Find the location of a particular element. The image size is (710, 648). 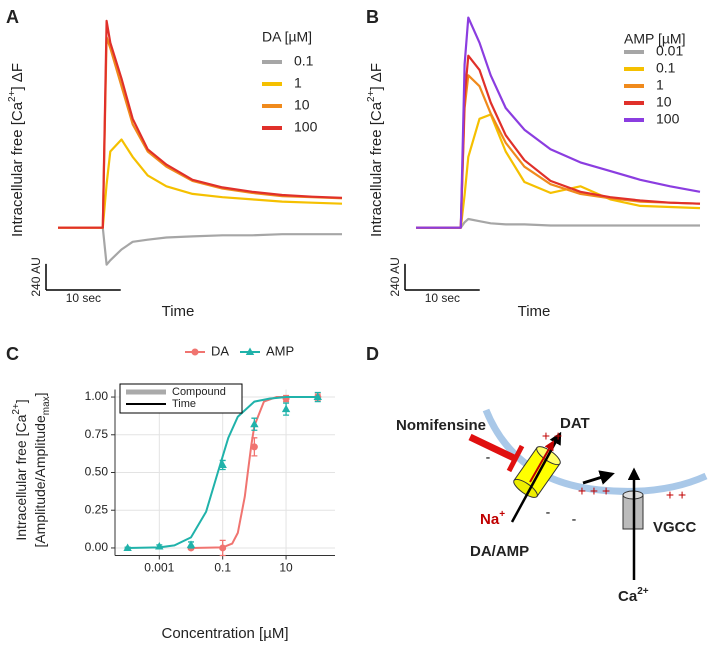

panel-label: B is located at coordinates (372, 17).